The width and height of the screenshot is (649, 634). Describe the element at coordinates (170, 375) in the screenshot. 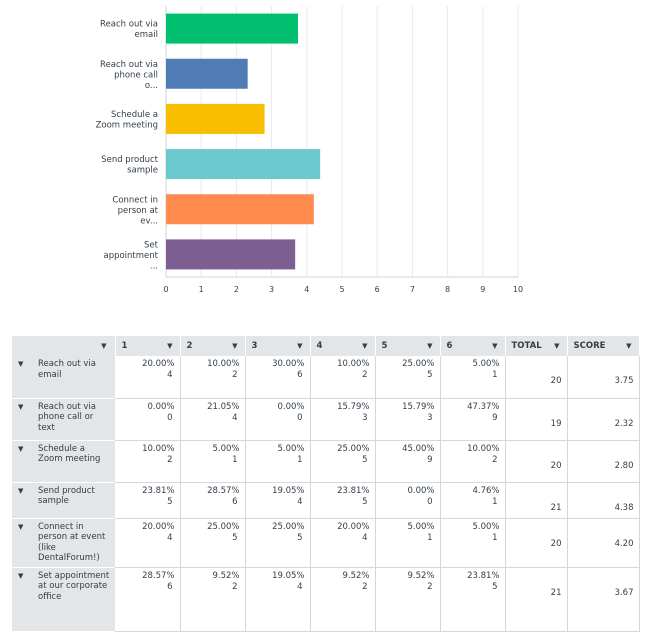

I see `count-value: 4` at that location.